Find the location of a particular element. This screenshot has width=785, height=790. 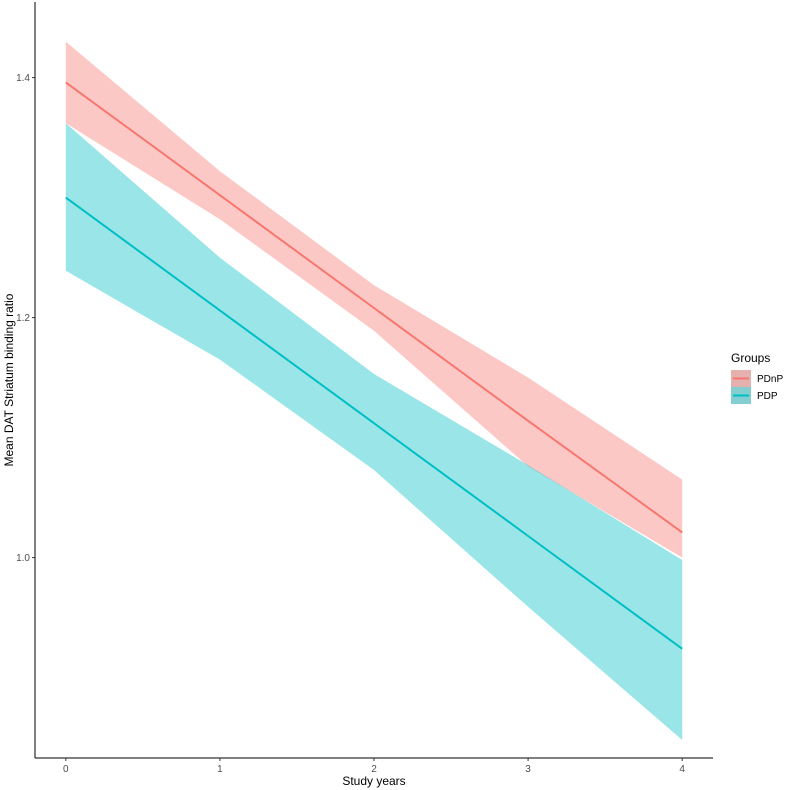

y-axis-title: Mean DAT Striatum binding ratio is located at coordinates (9, 379).